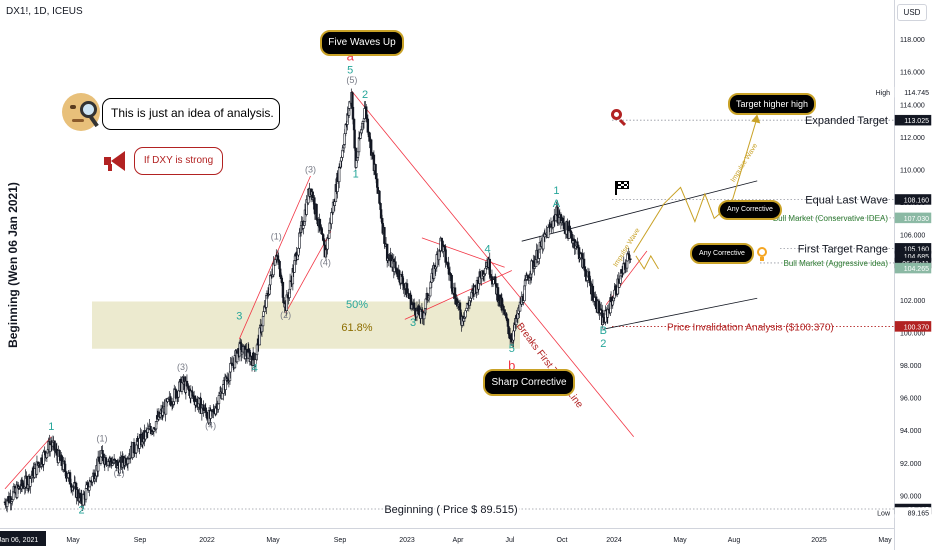 The image size is (932, 550). What do you see at coordinates (916, 121) in the screenshot?
I see `price-label: 113.025` at bounding box center [916, 121].